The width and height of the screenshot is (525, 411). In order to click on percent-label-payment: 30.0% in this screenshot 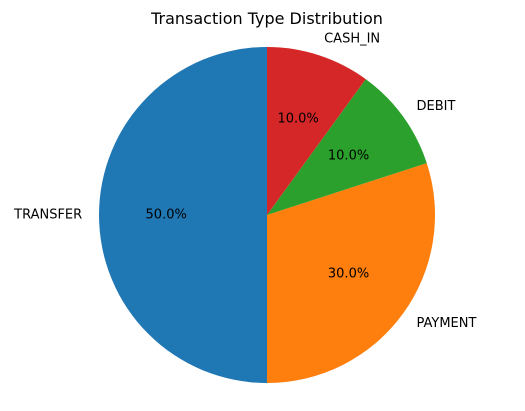, I will do `click(348, 274)`.